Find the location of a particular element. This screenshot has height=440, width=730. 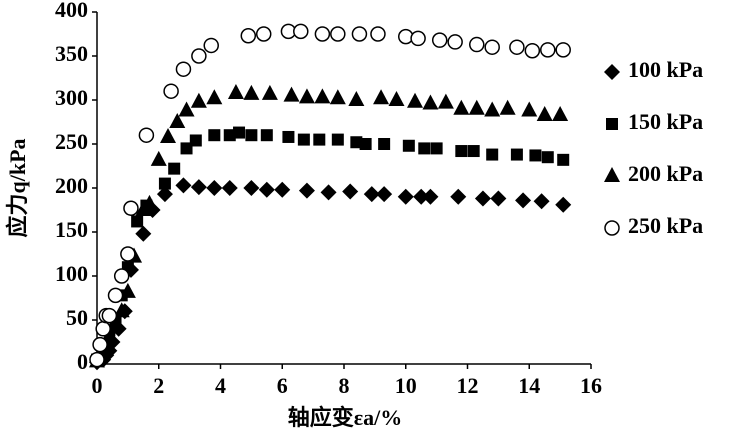

legend-label: 150 kPa is located at coordinates (665, 121).